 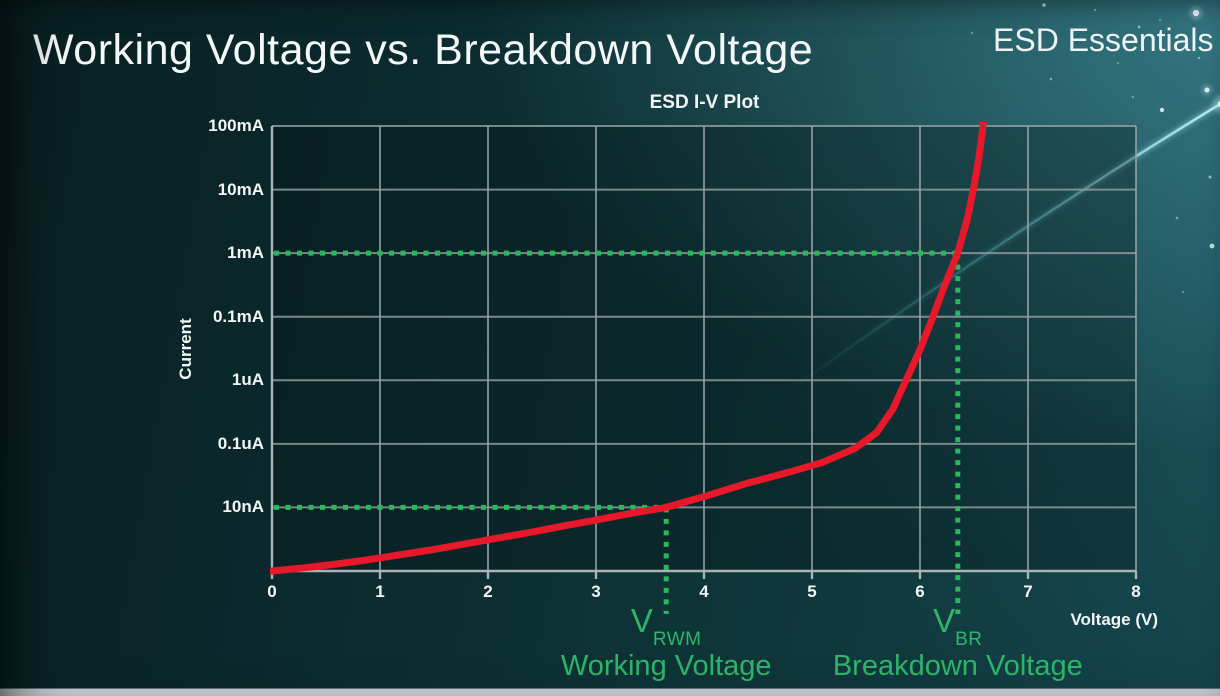 I want to click on brand-label: ESD Essentials, so click(x=1103, y=40).